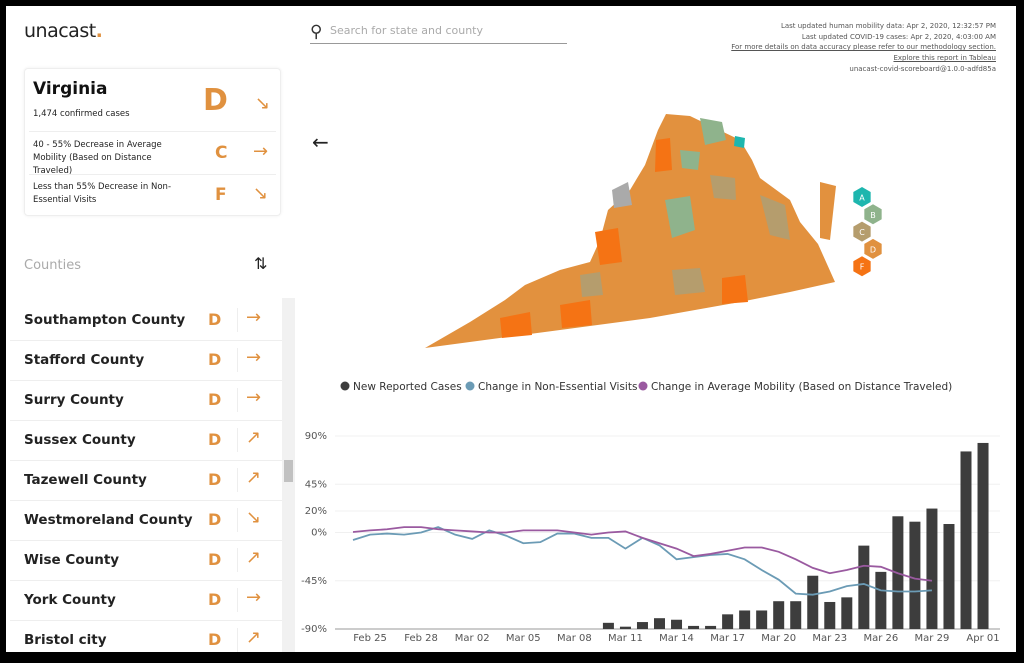 The height and width of the screenshot is (663, 1024). I want to click on x-tick-label: Mar 08, so click(574, 638).